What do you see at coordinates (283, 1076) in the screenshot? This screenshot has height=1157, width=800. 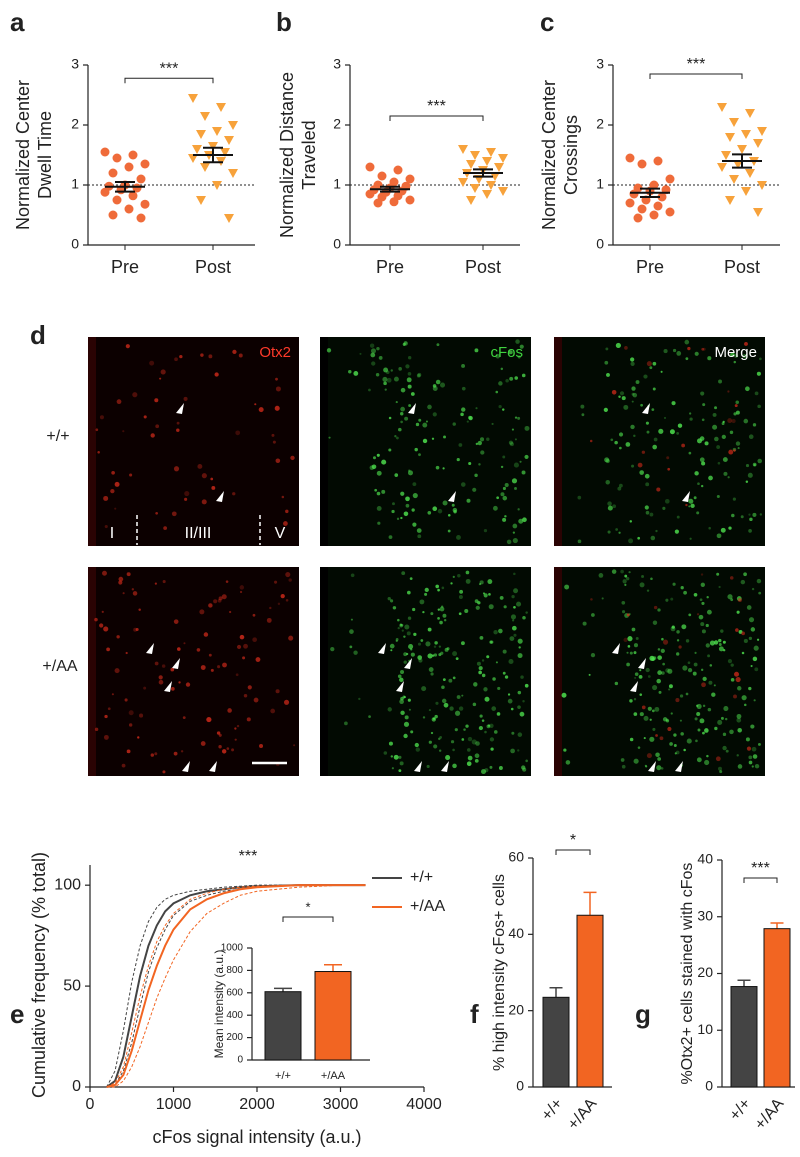 I see `x-tick-label: +/+` at bounding box center [283, 1076].